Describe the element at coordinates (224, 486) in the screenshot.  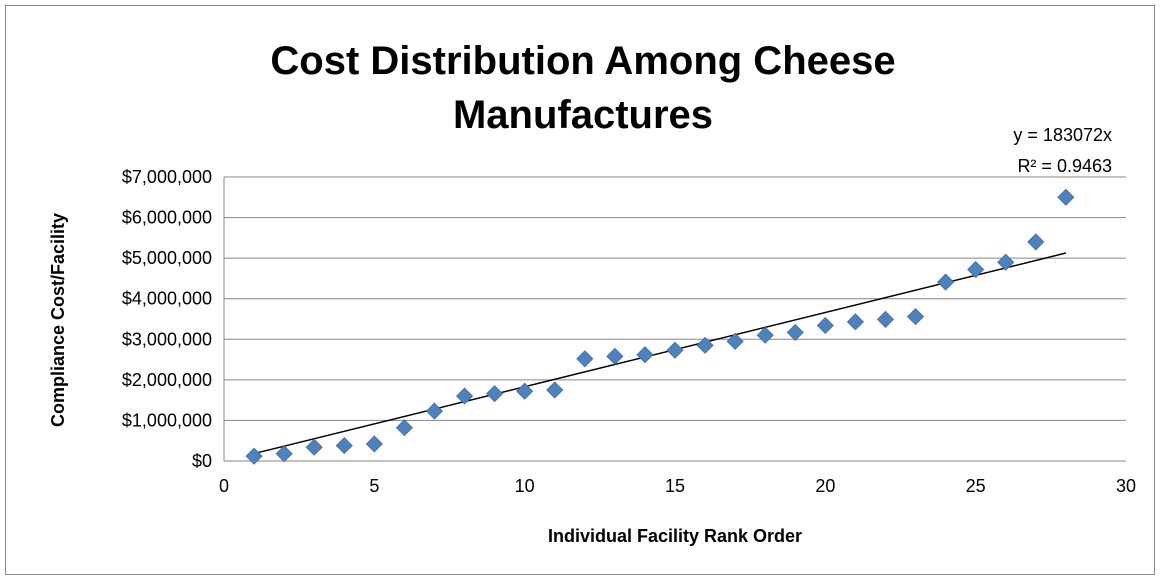
I see `x-tick-label: 0` at that location.